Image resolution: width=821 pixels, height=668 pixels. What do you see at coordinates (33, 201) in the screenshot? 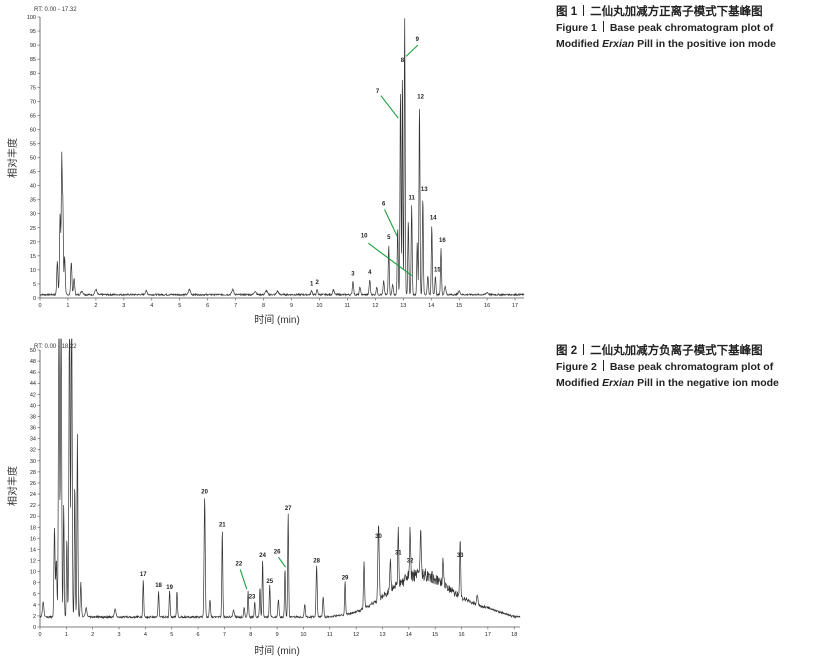
I see `y-tick-label: 35` at bounding box center [33, 201].